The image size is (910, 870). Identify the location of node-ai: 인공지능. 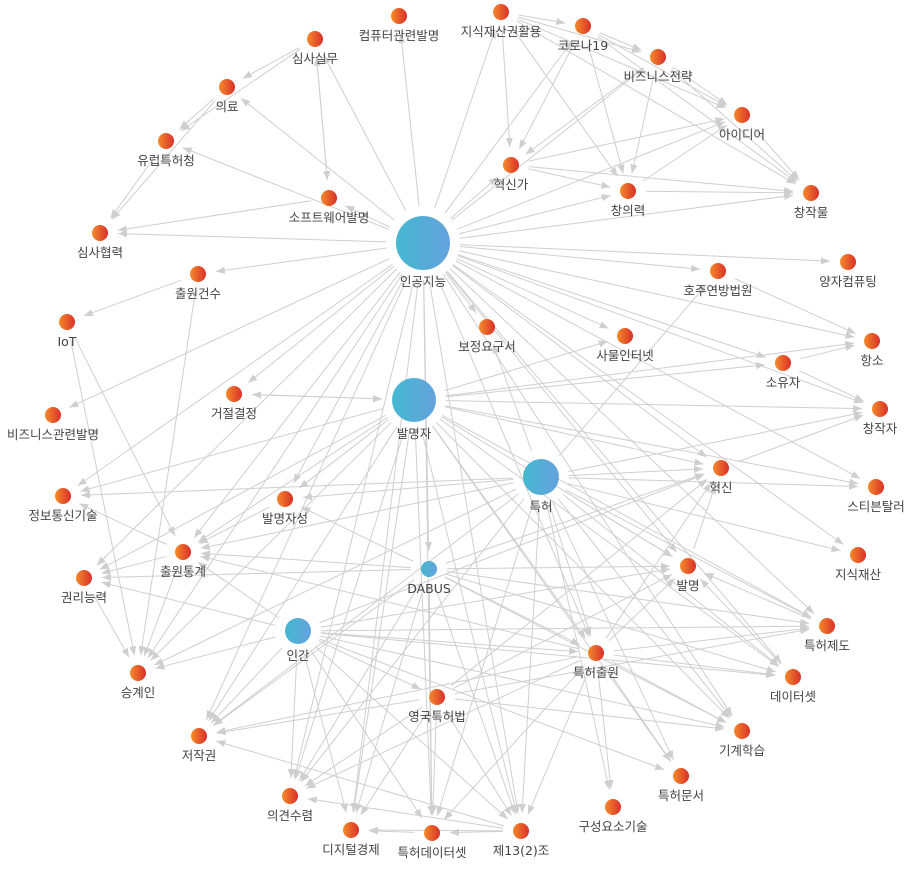
(423, 252).